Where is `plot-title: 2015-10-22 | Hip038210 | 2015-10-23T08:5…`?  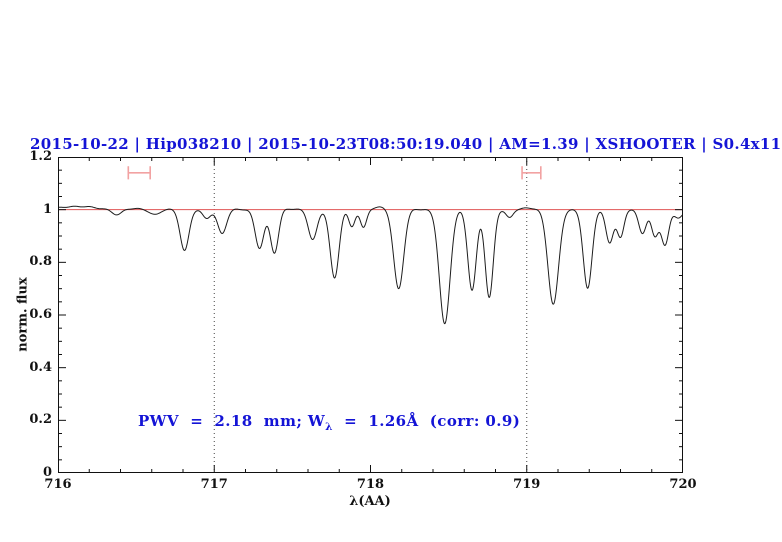
plot-title: 2015-10-22 | Hip038210 | 2015-10-23T08:5… is located at coordinates (406, 144).